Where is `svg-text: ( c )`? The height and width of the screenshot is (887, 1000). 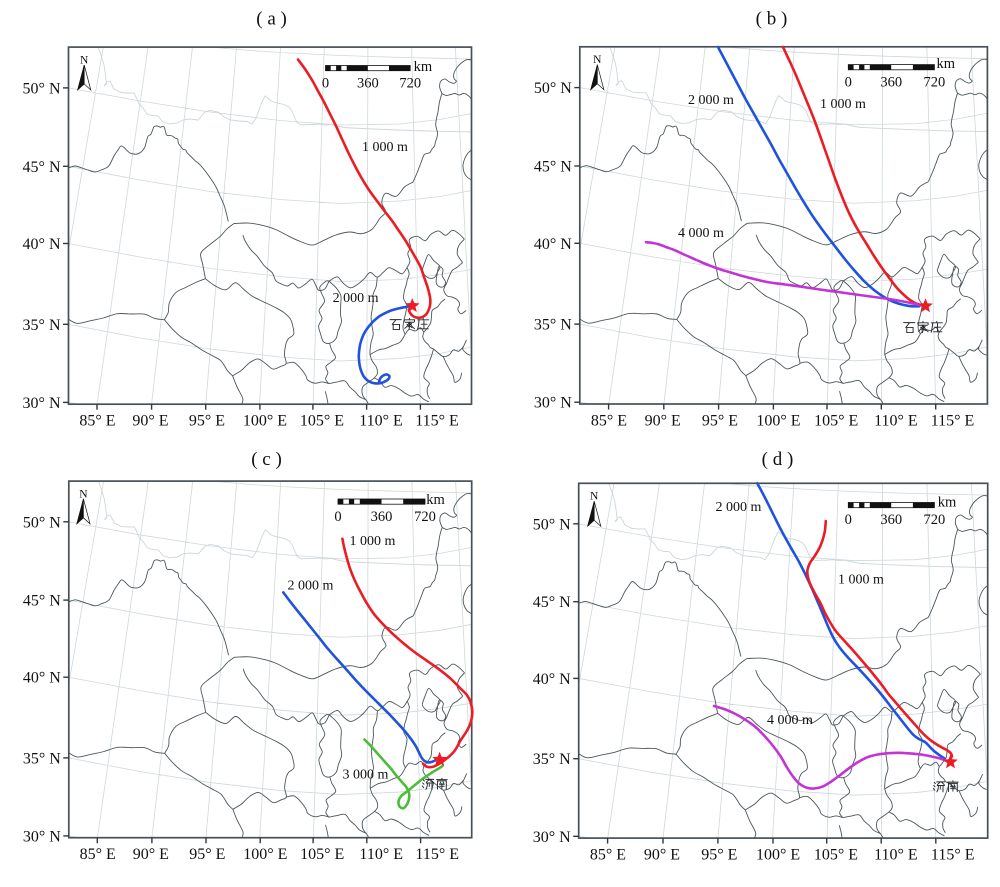
svg-text: ( c ) is located at coordinates (266, 459).